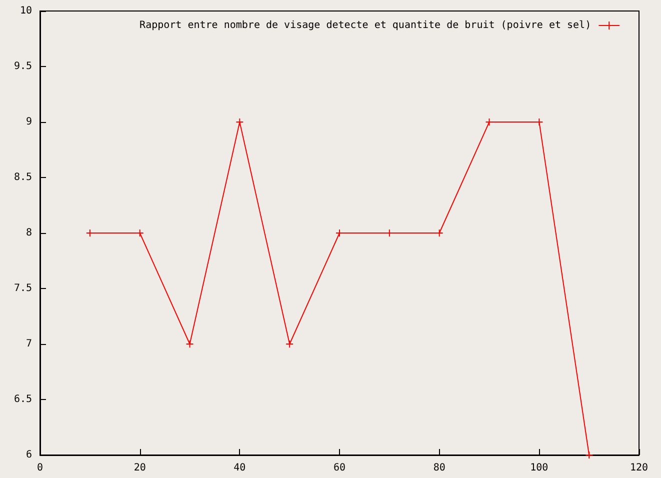  What do you see at coordinates (339, 468) in the screenshot?
I see `x-tick-label: 60` at bounding box center [339, 468].